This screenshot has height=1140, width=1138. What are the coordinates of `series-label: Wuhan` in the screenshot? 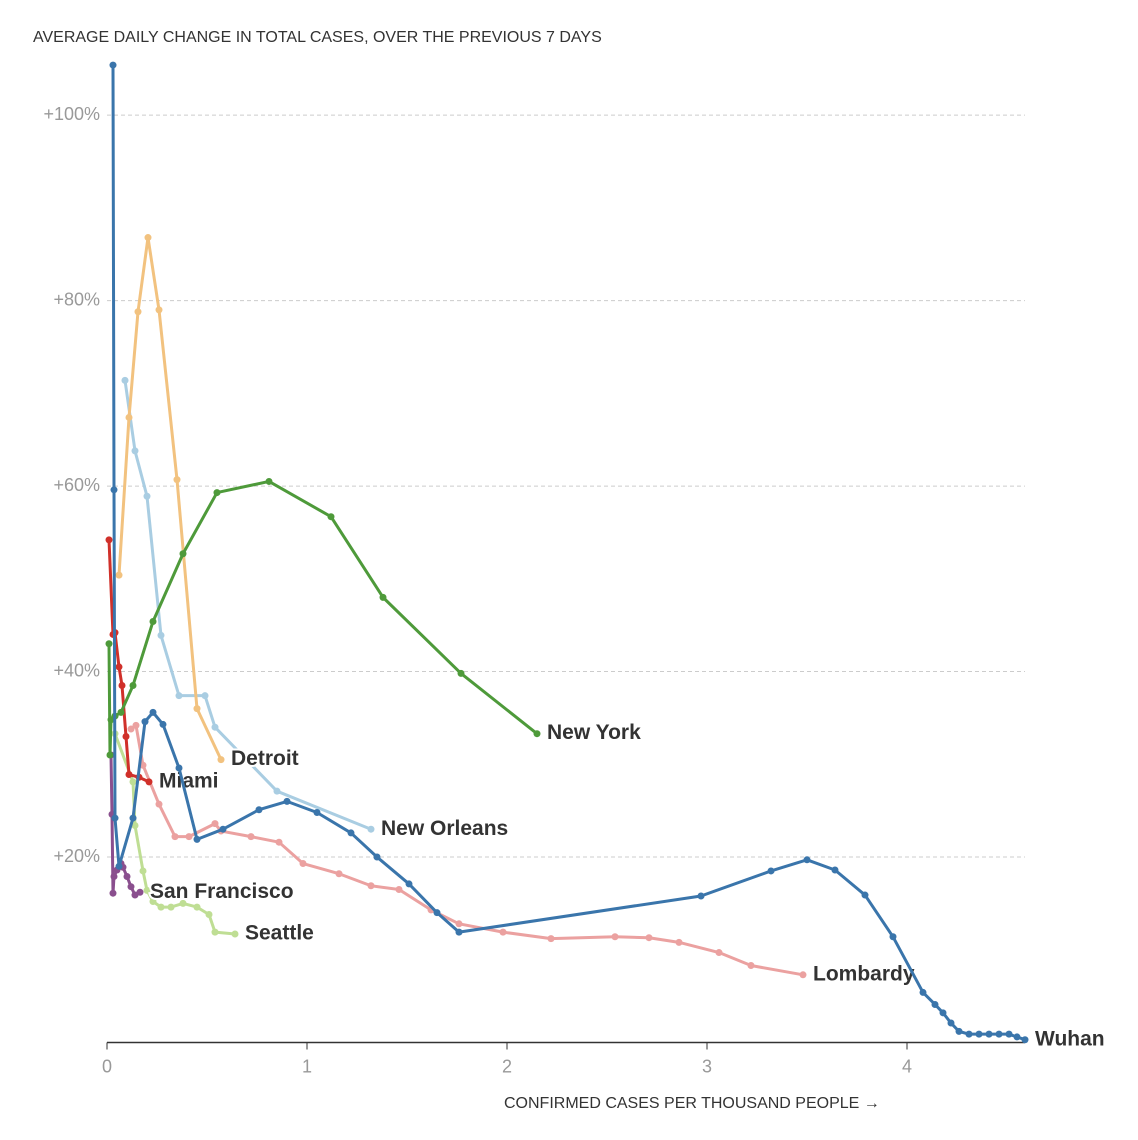 It's located at (1070, 1038).